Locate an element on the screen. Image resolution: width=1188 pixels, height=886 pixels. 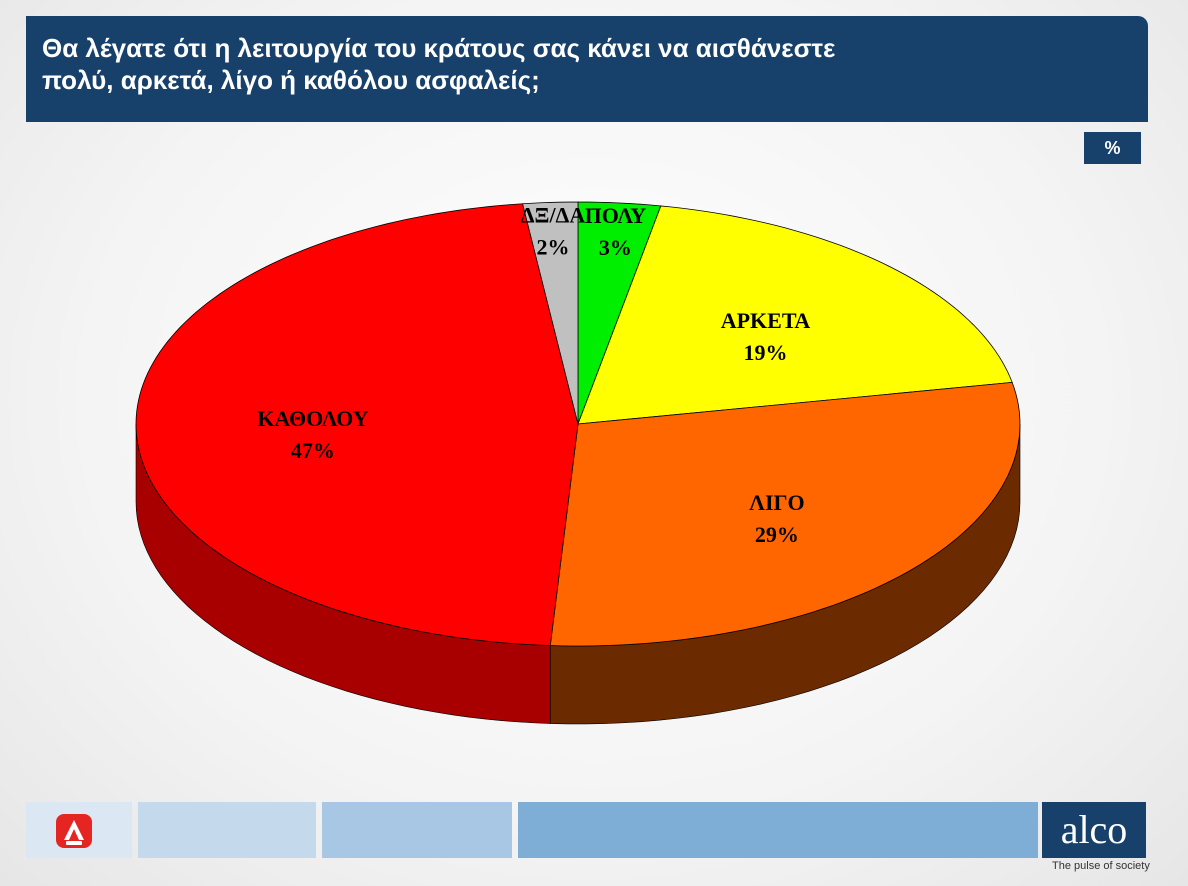
pie-slice-ΑΡΚΕΤΑ is located at coordinates (795, 315).